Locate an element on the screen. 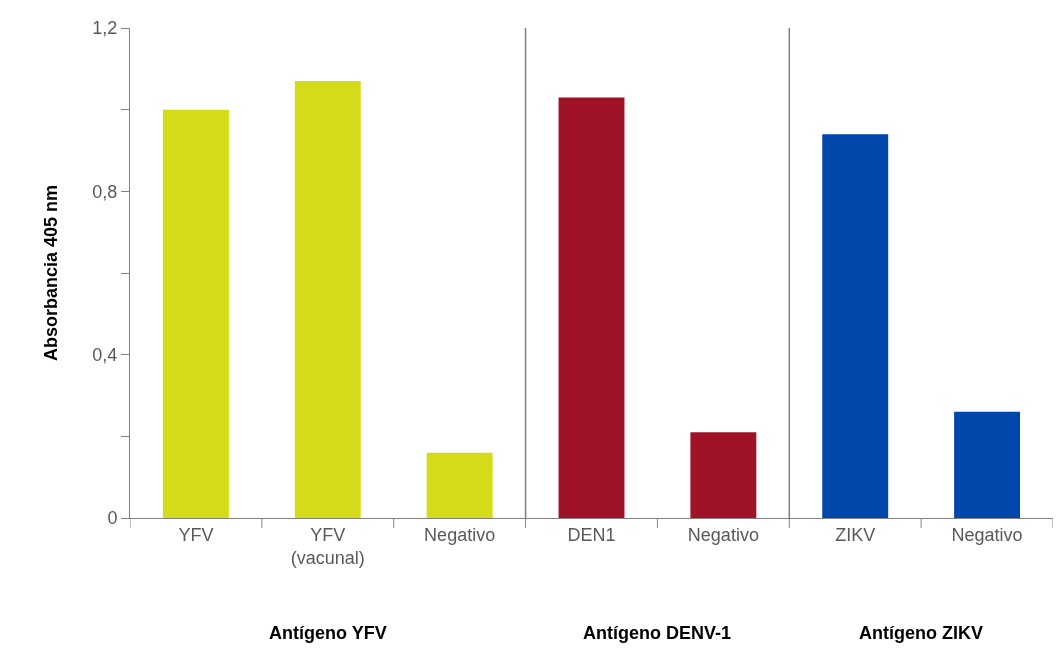  text: Antígeno ZIKV is located at coordinates (921, 633).